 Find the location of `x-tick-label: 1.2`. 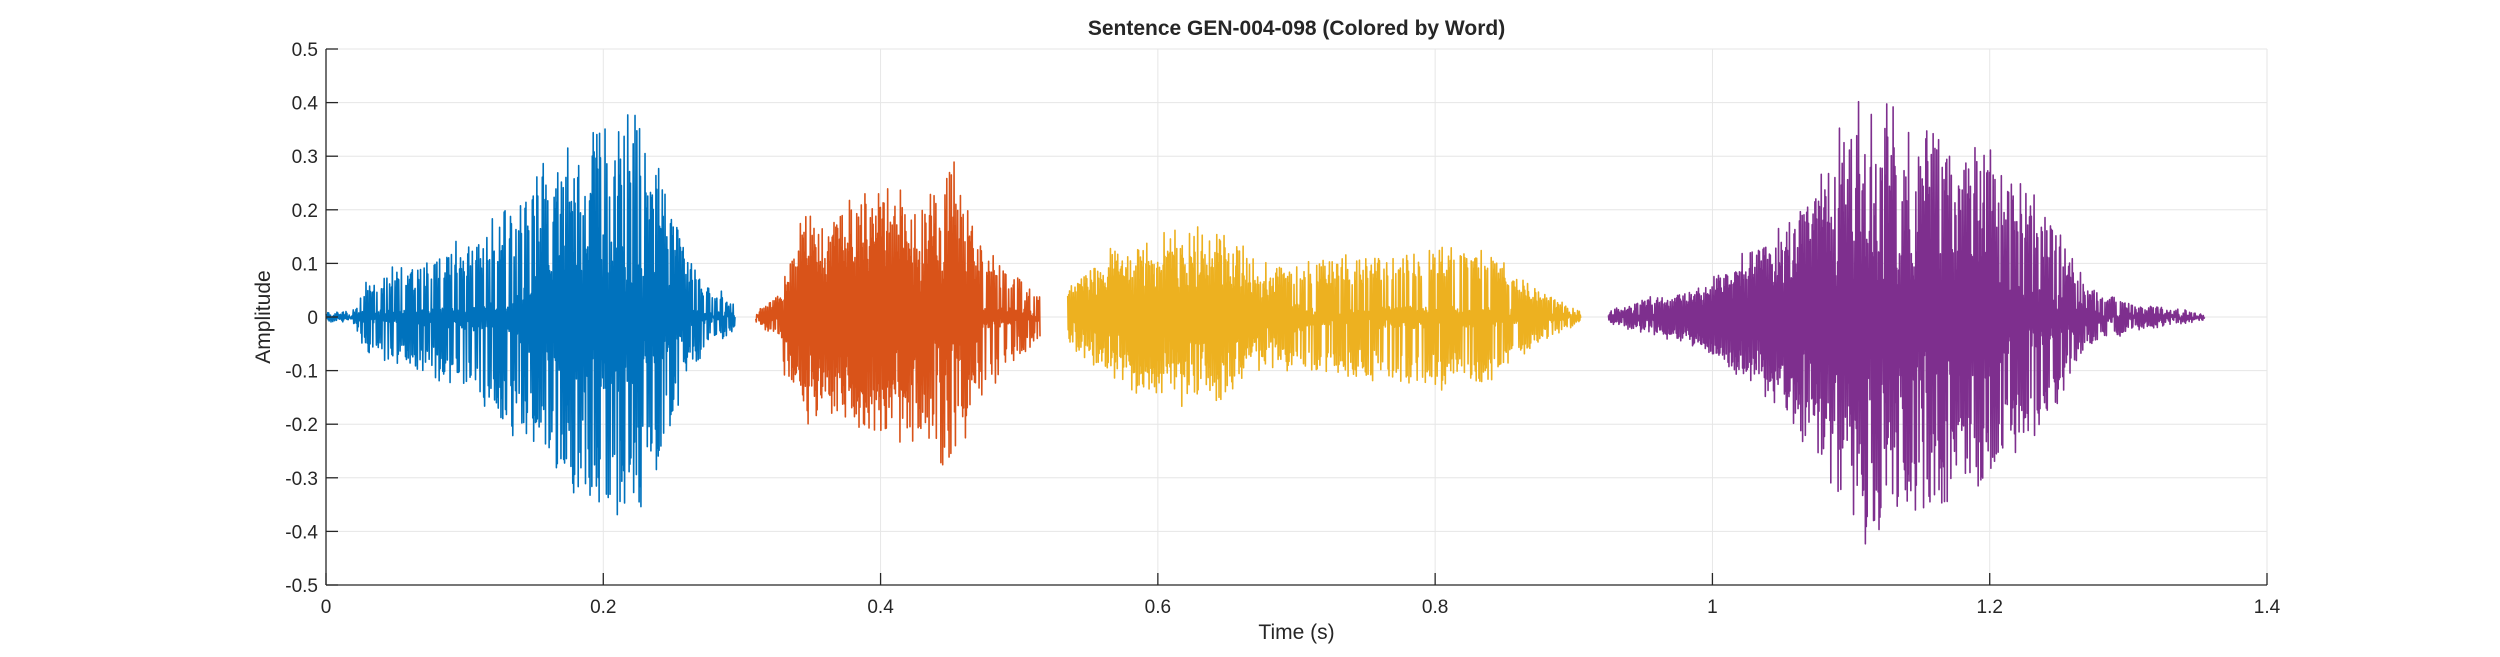

x-tick-label: 1.2 is located at coordinates (1990, 607).